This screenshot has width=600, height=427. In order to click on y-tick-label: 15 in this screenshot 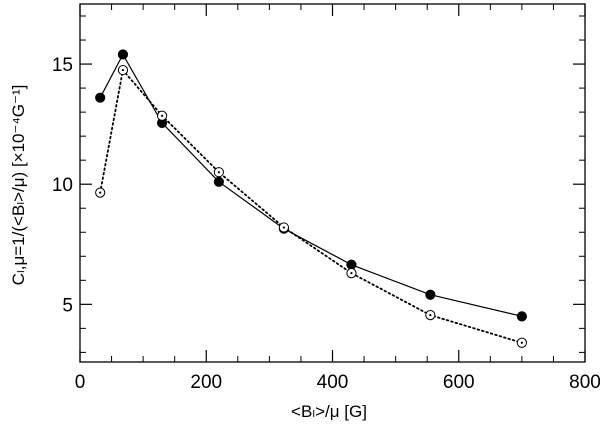, I will do `click(62, 65)`.